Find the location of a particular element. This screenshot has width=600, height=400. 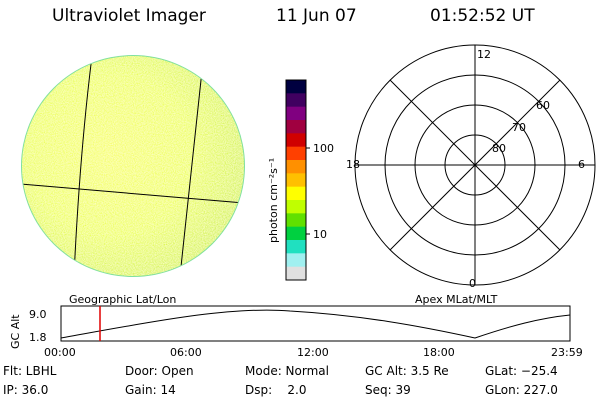

date-label: 11 Jun 07 is located at coordinates (316, 16).